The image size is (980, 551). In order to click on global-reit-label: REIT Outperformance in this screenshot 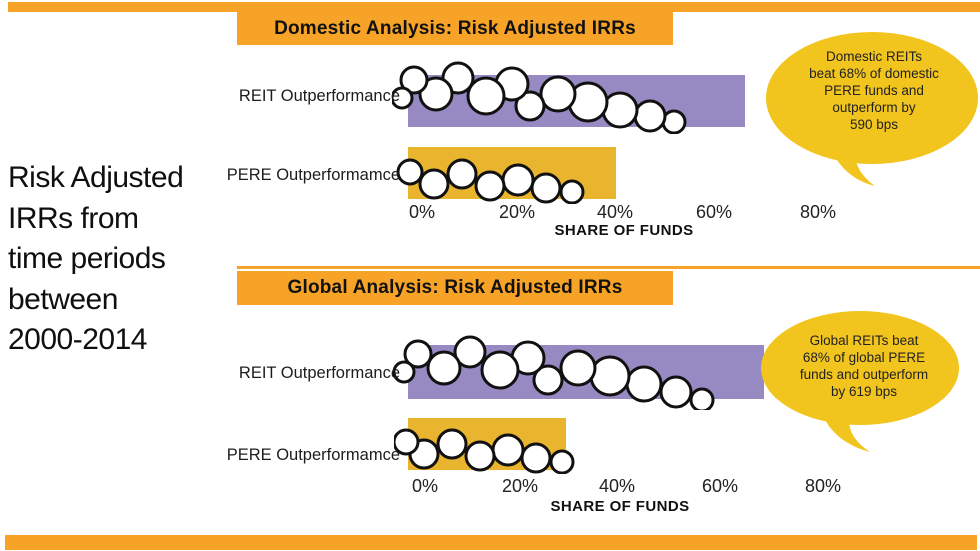, I will do `click(319, 373)`.